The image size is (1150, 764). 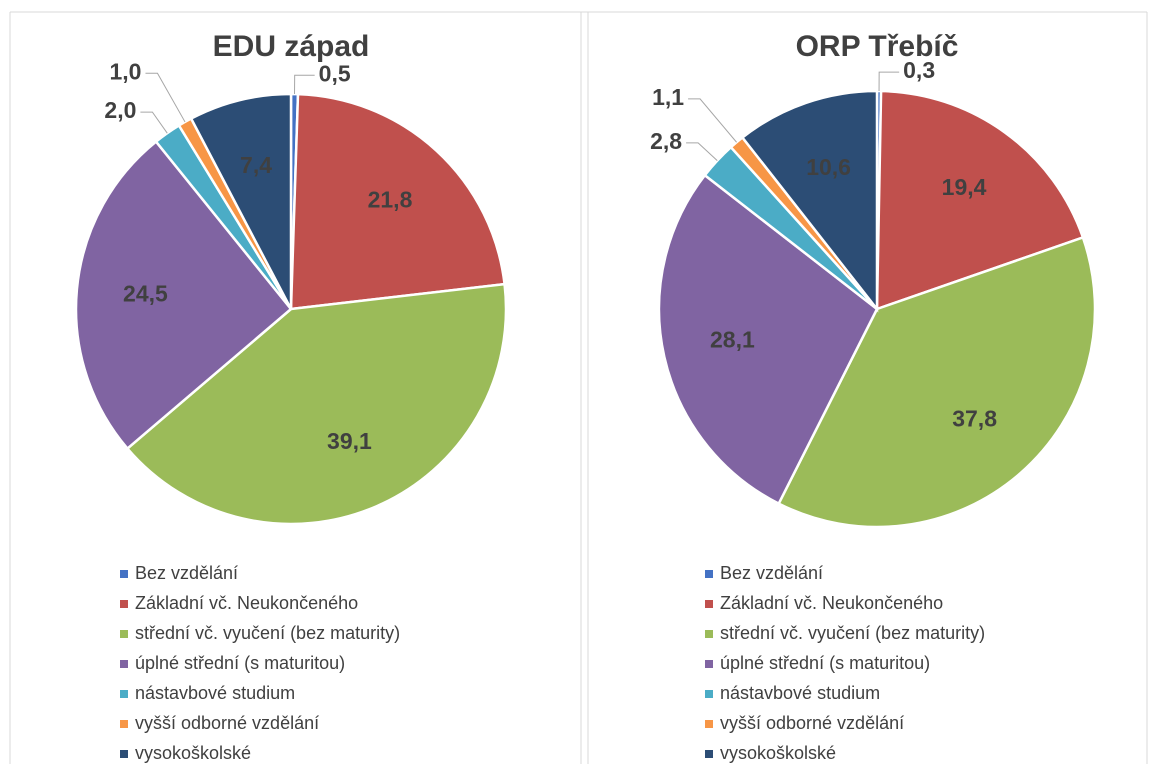 I want to click on value-label: 2,8, so click(x=666, y=141).